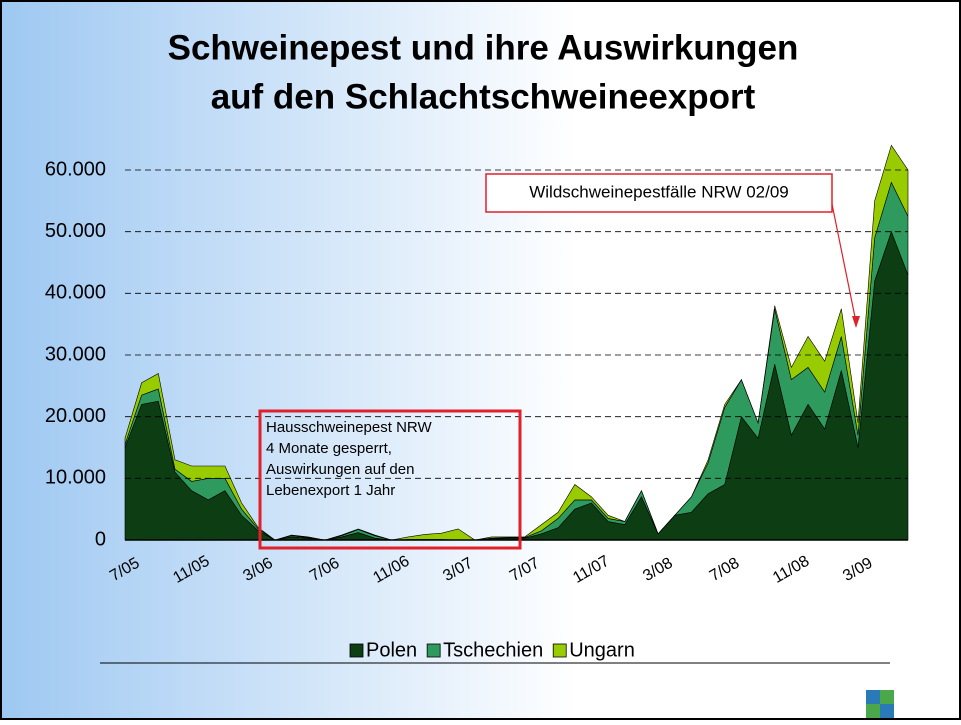  Describe the element at coordinates (75, 416) in the screenshot. I see `y-tick-label: 20.000` at that location.